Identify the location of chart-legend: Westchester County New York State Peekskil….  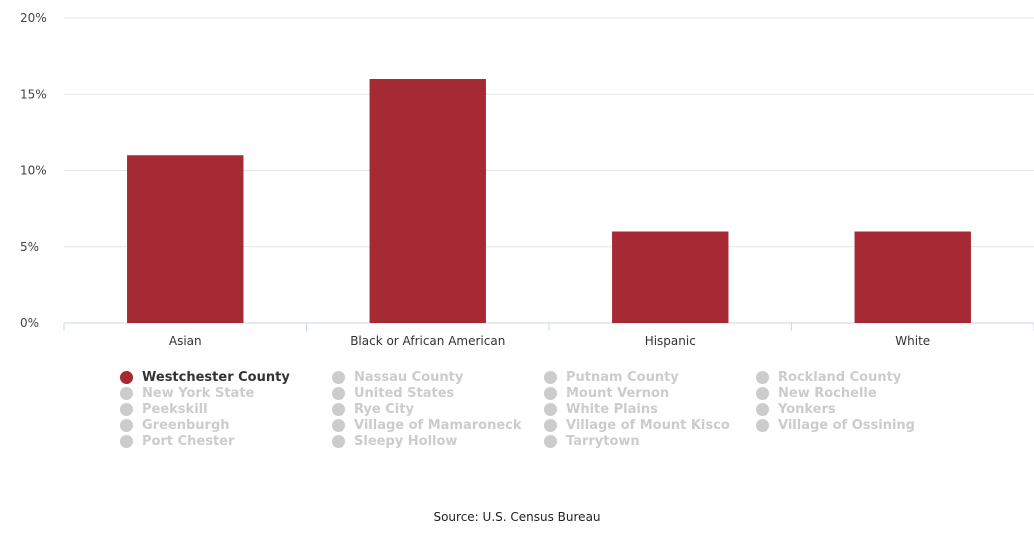
(545, 409).